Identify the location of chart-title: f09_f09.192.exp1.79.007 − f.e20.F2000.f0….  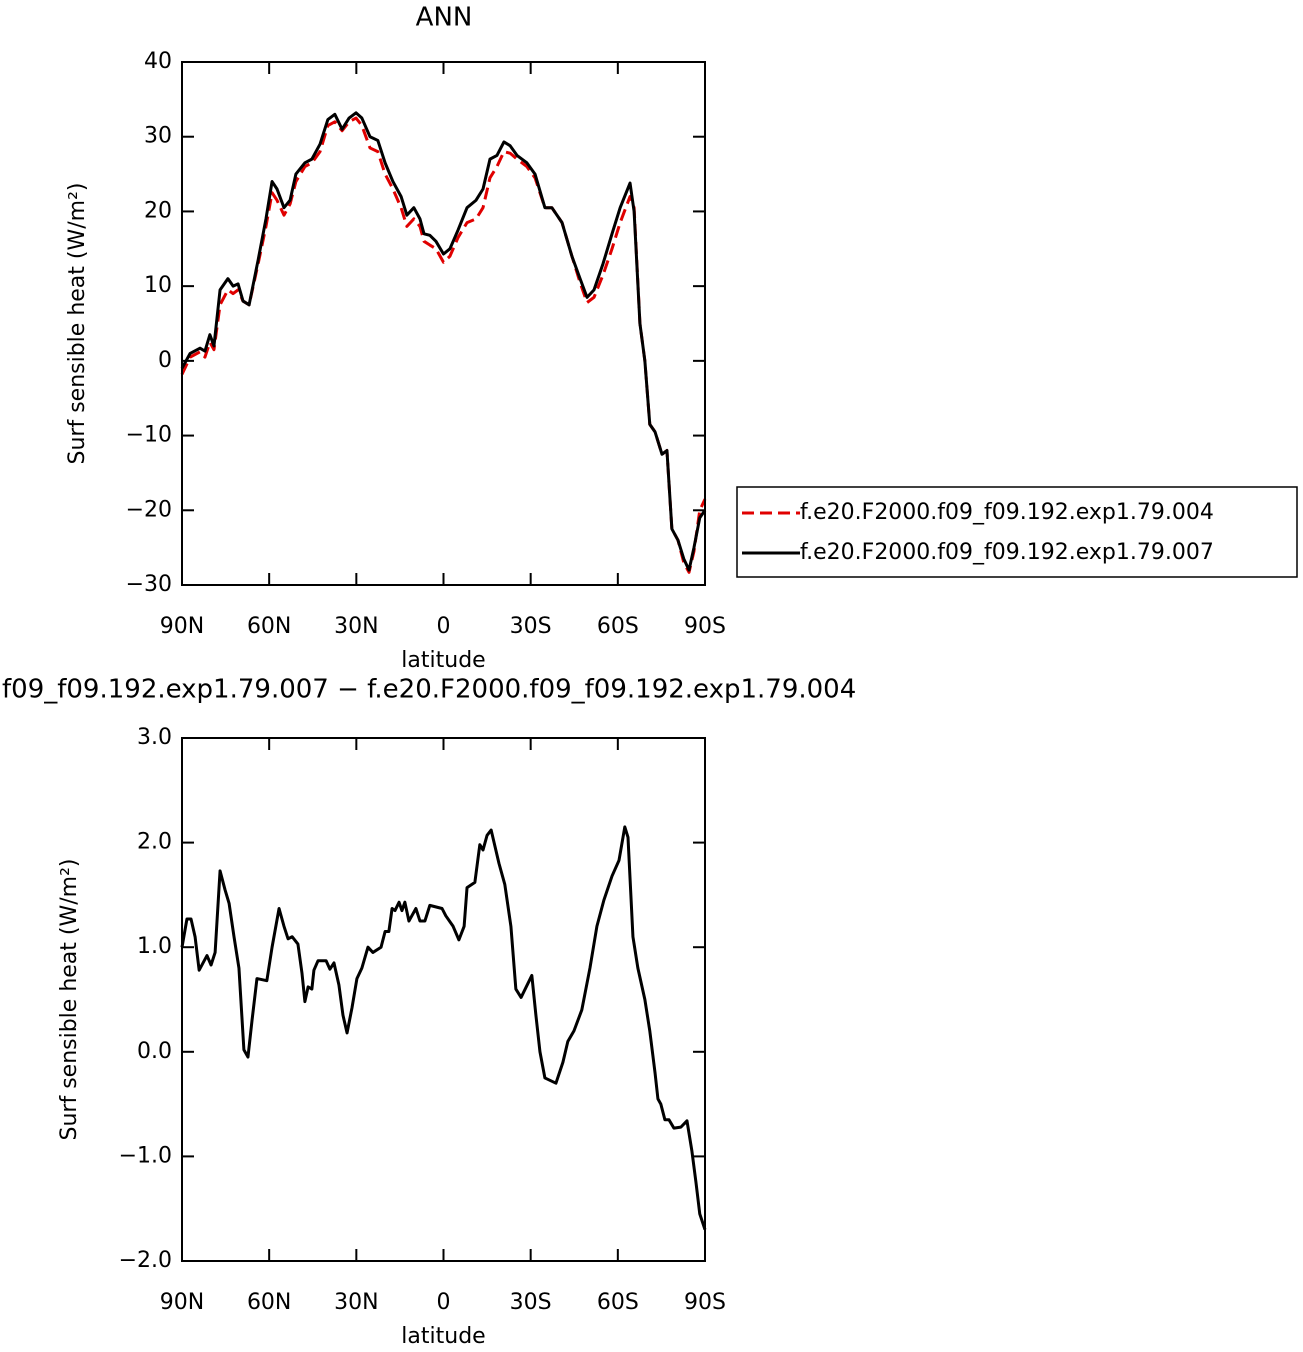
(429, 690).